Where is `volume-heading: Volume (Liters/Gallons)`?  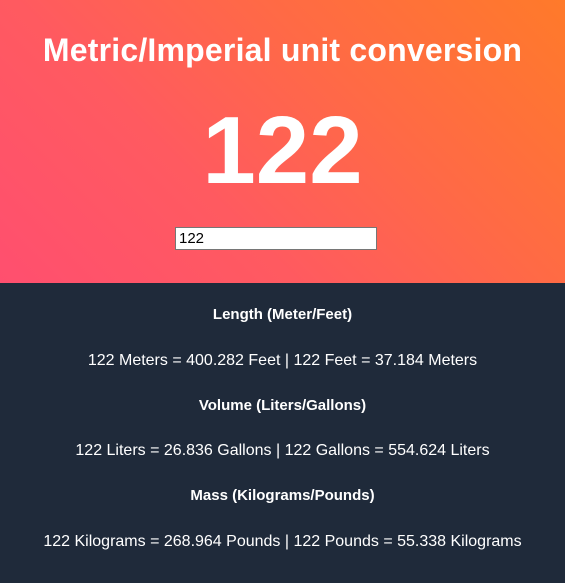 volume-heading: Volume (Liters/Gallons) is located at coordinates (282, 405).